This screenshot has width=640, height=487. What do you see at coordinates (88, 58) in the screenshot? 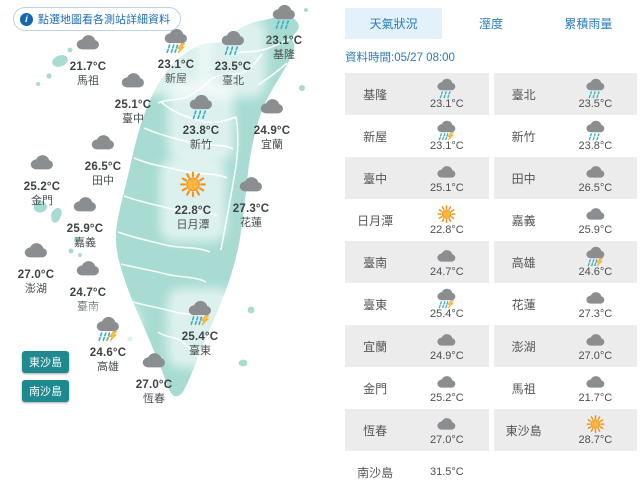
I see `map-station: 21.7°C 馬祖` at bounding box center [88, 58].